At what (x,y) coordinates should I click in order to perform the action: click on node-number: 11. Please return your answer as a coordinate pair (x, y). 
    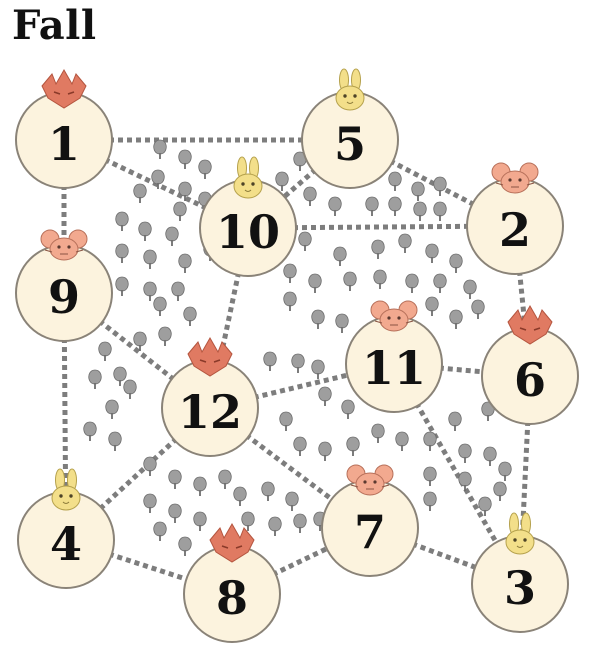
    Looking at the image, I should click on (394, 368).